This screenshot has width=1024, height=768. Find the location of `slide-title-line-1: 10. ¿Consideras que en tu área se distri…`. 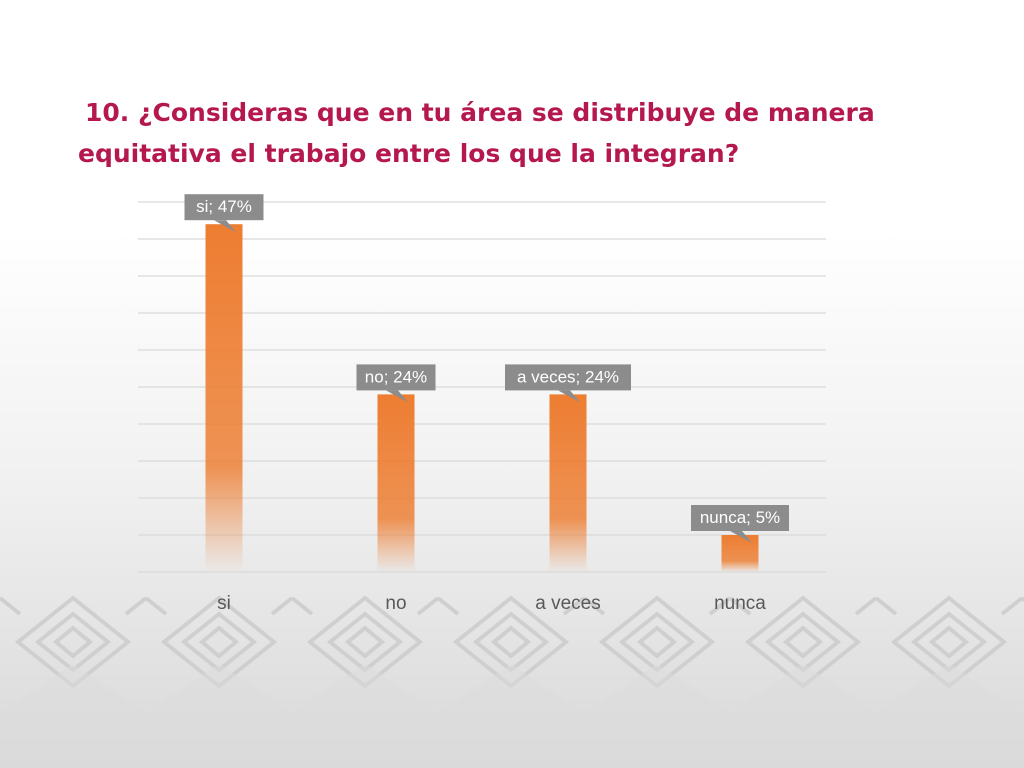

slide-title-line-1: 10. ¿Consideras que en tu área se distri… is located at coordinates (480, 112).